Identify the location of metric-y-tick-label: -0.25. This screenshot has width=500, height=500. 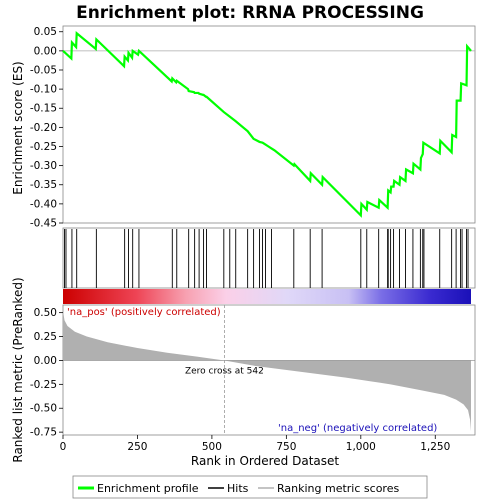
(43, 385).